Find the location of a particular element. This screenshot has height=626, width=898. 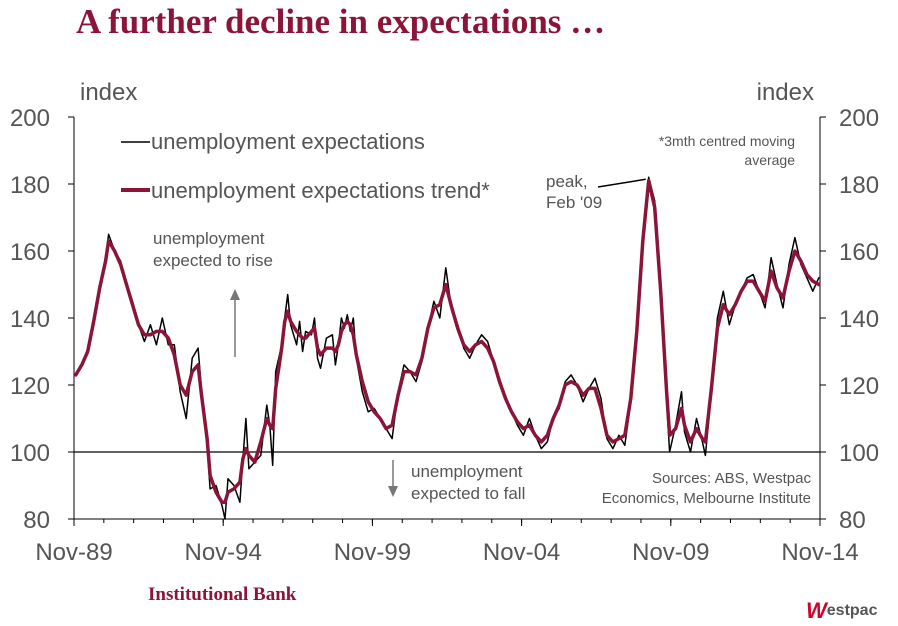

y-tick-label-left: 160 is located at coordinates (30, 252).